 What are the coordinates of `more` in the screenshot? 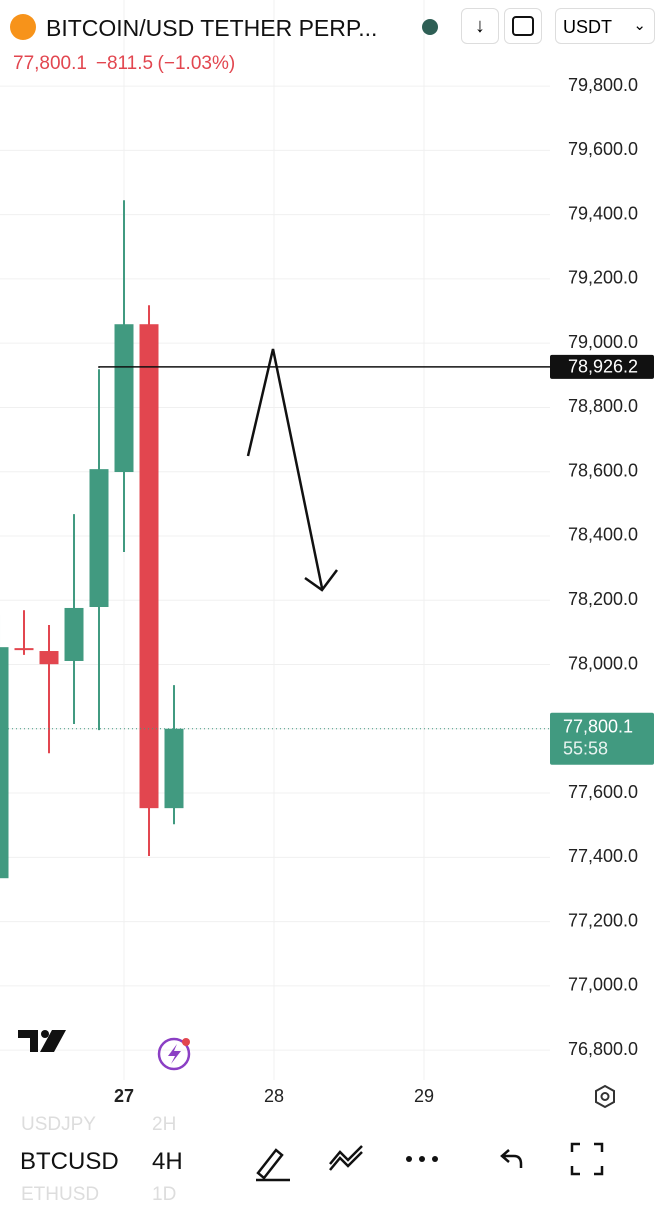 It's located at (422, 1159).